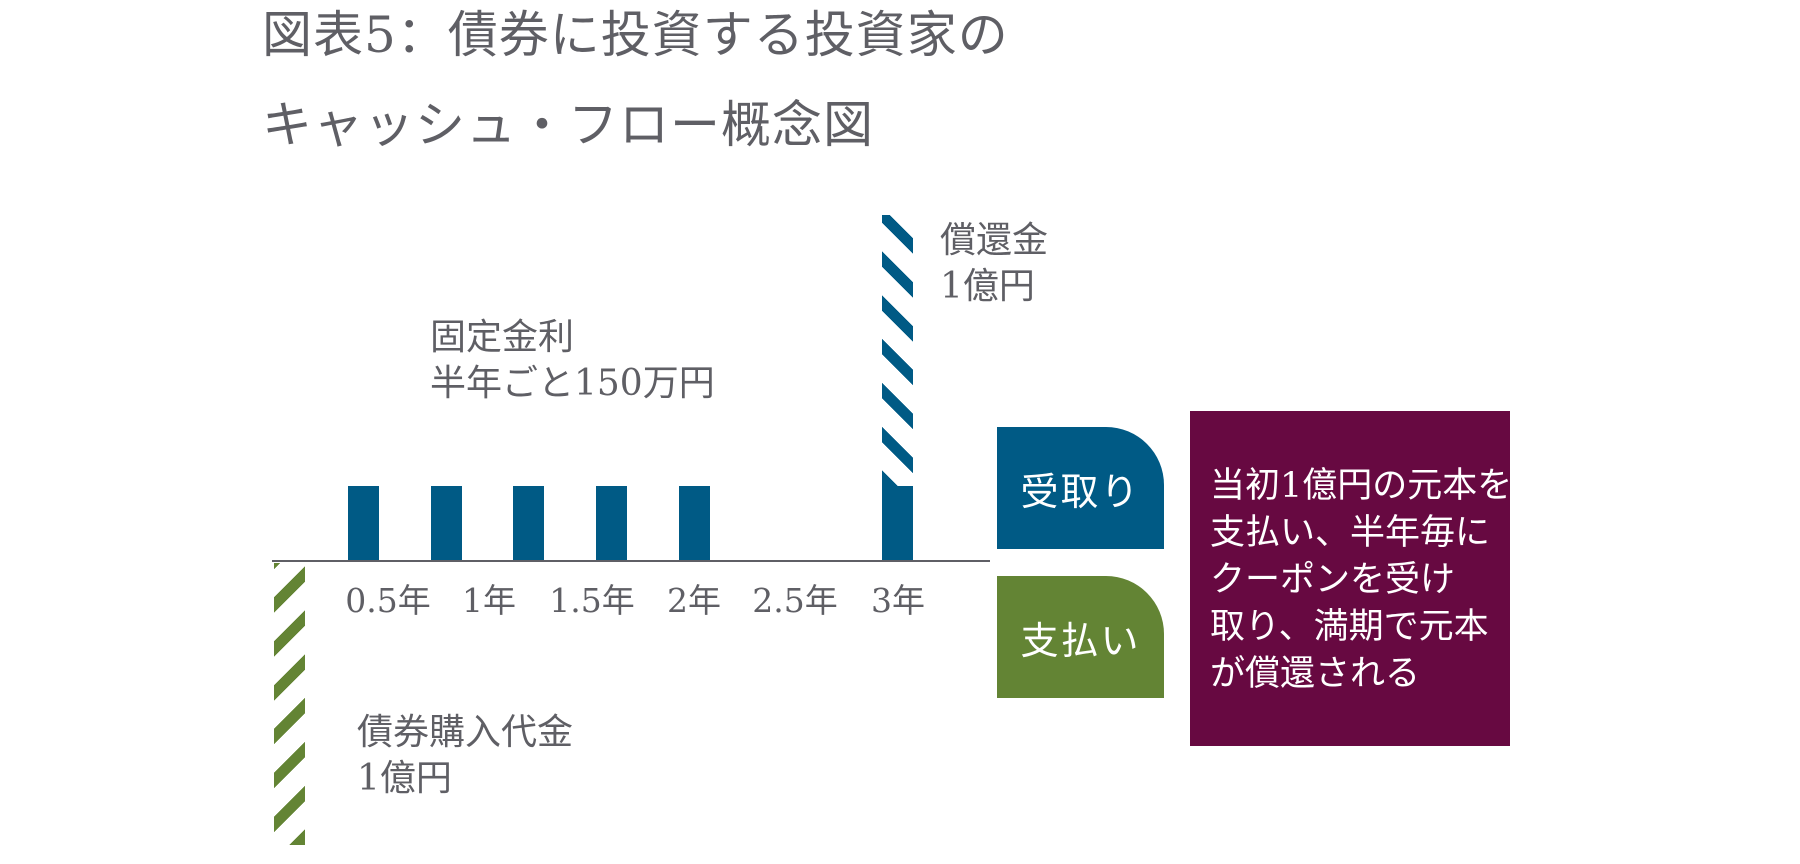 This screenshot has width=1800, height=864. Describe the element at coordinates (635, 35) in the screenshot. I see `title-line-1: 図表5：債券に投資する投資家の` at that location.